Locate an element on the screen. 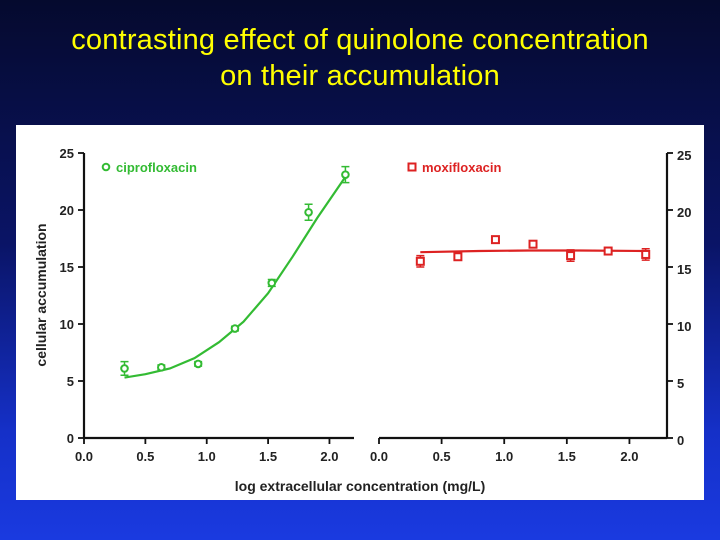 The width and height of the screenshot is (720, 540). moxifloxacin-y-tick-label: 20 is located at coordinates (684, 212).